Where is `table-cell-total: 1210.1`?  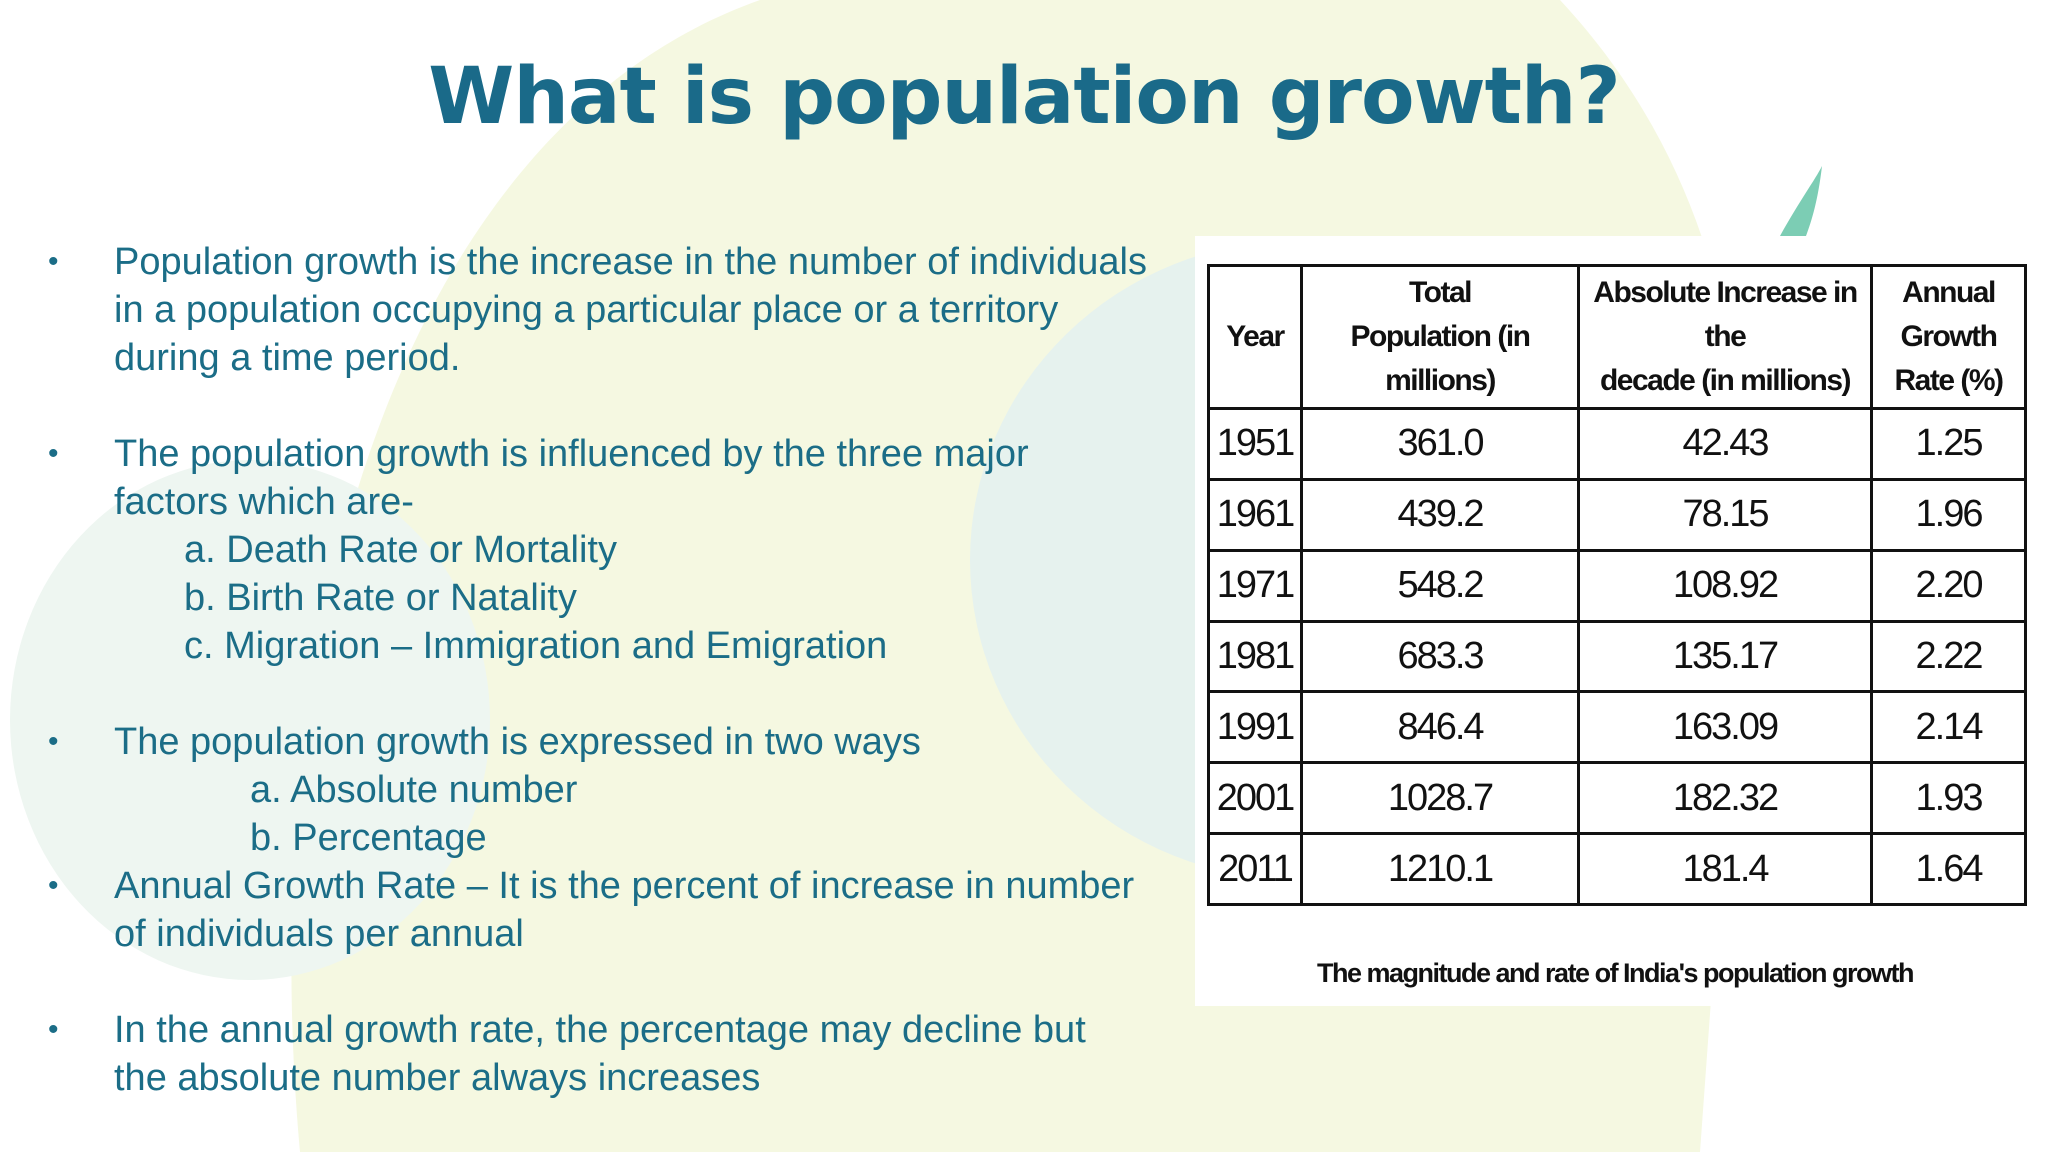 table-cell-total: 1210.1 is located at coordinates (1440, 869).